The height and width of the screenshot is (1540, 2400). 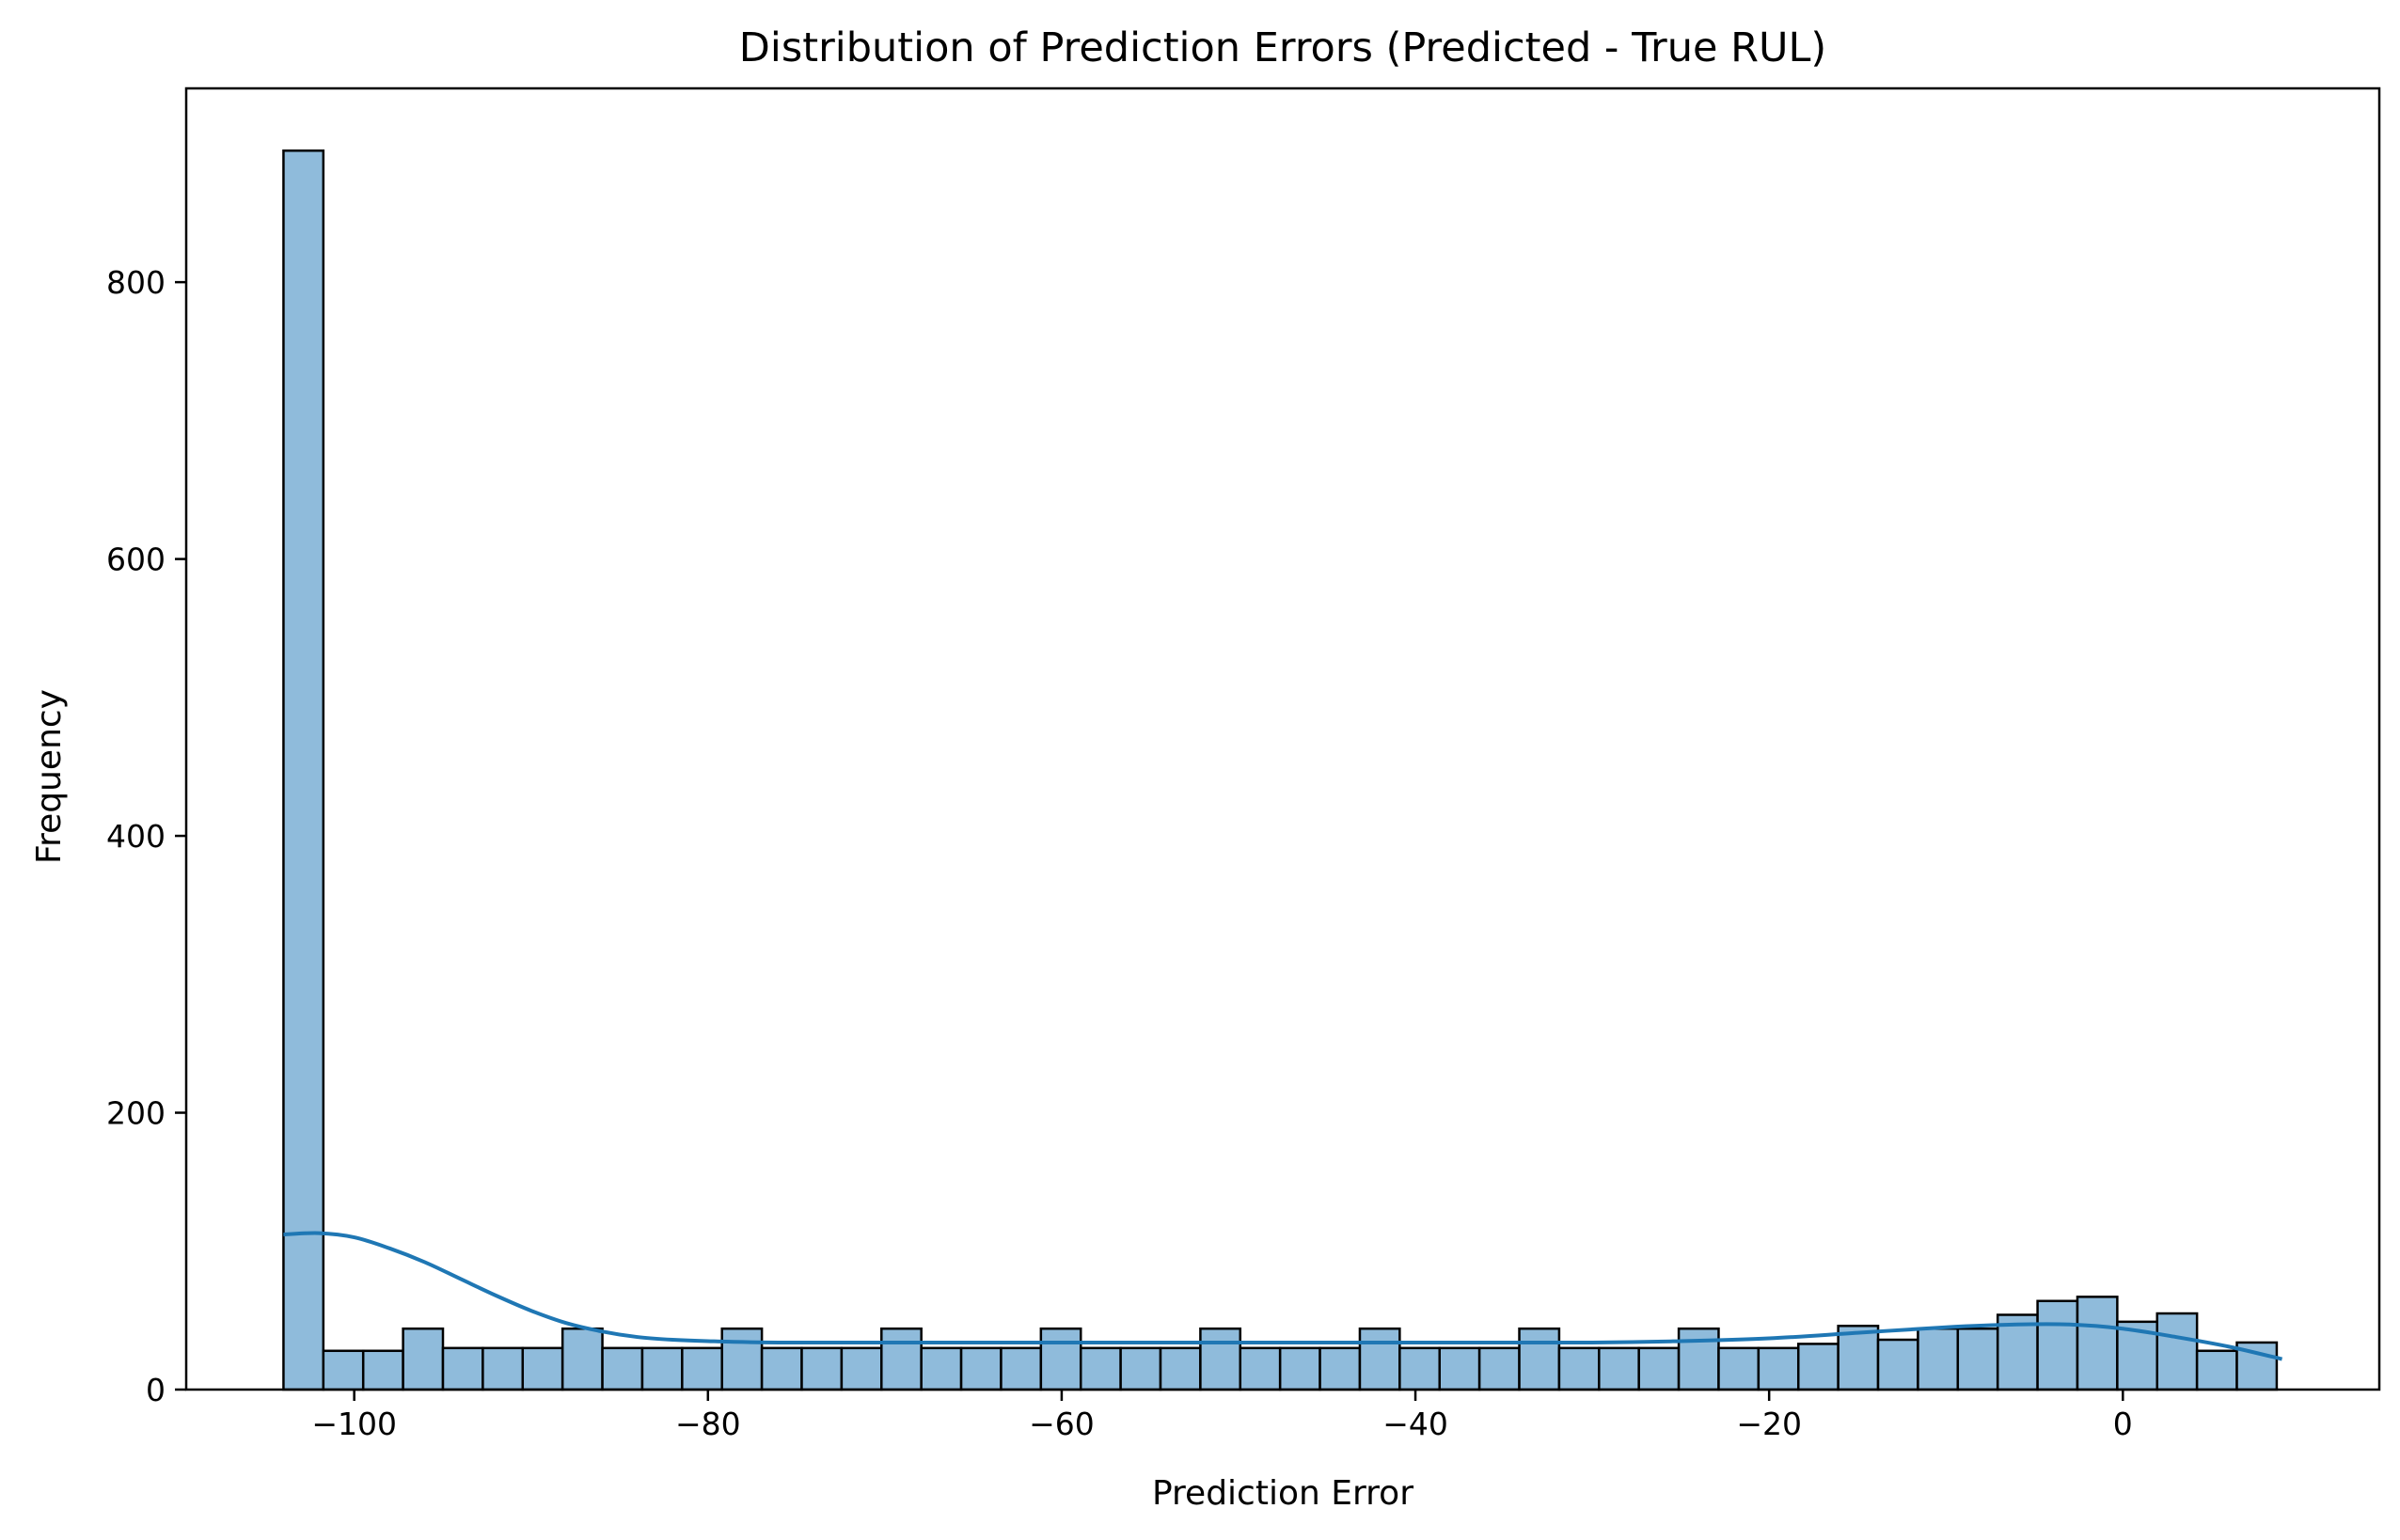 I want to click on x-axis-label: Prediction Error, so click(x=1282, y=1494).